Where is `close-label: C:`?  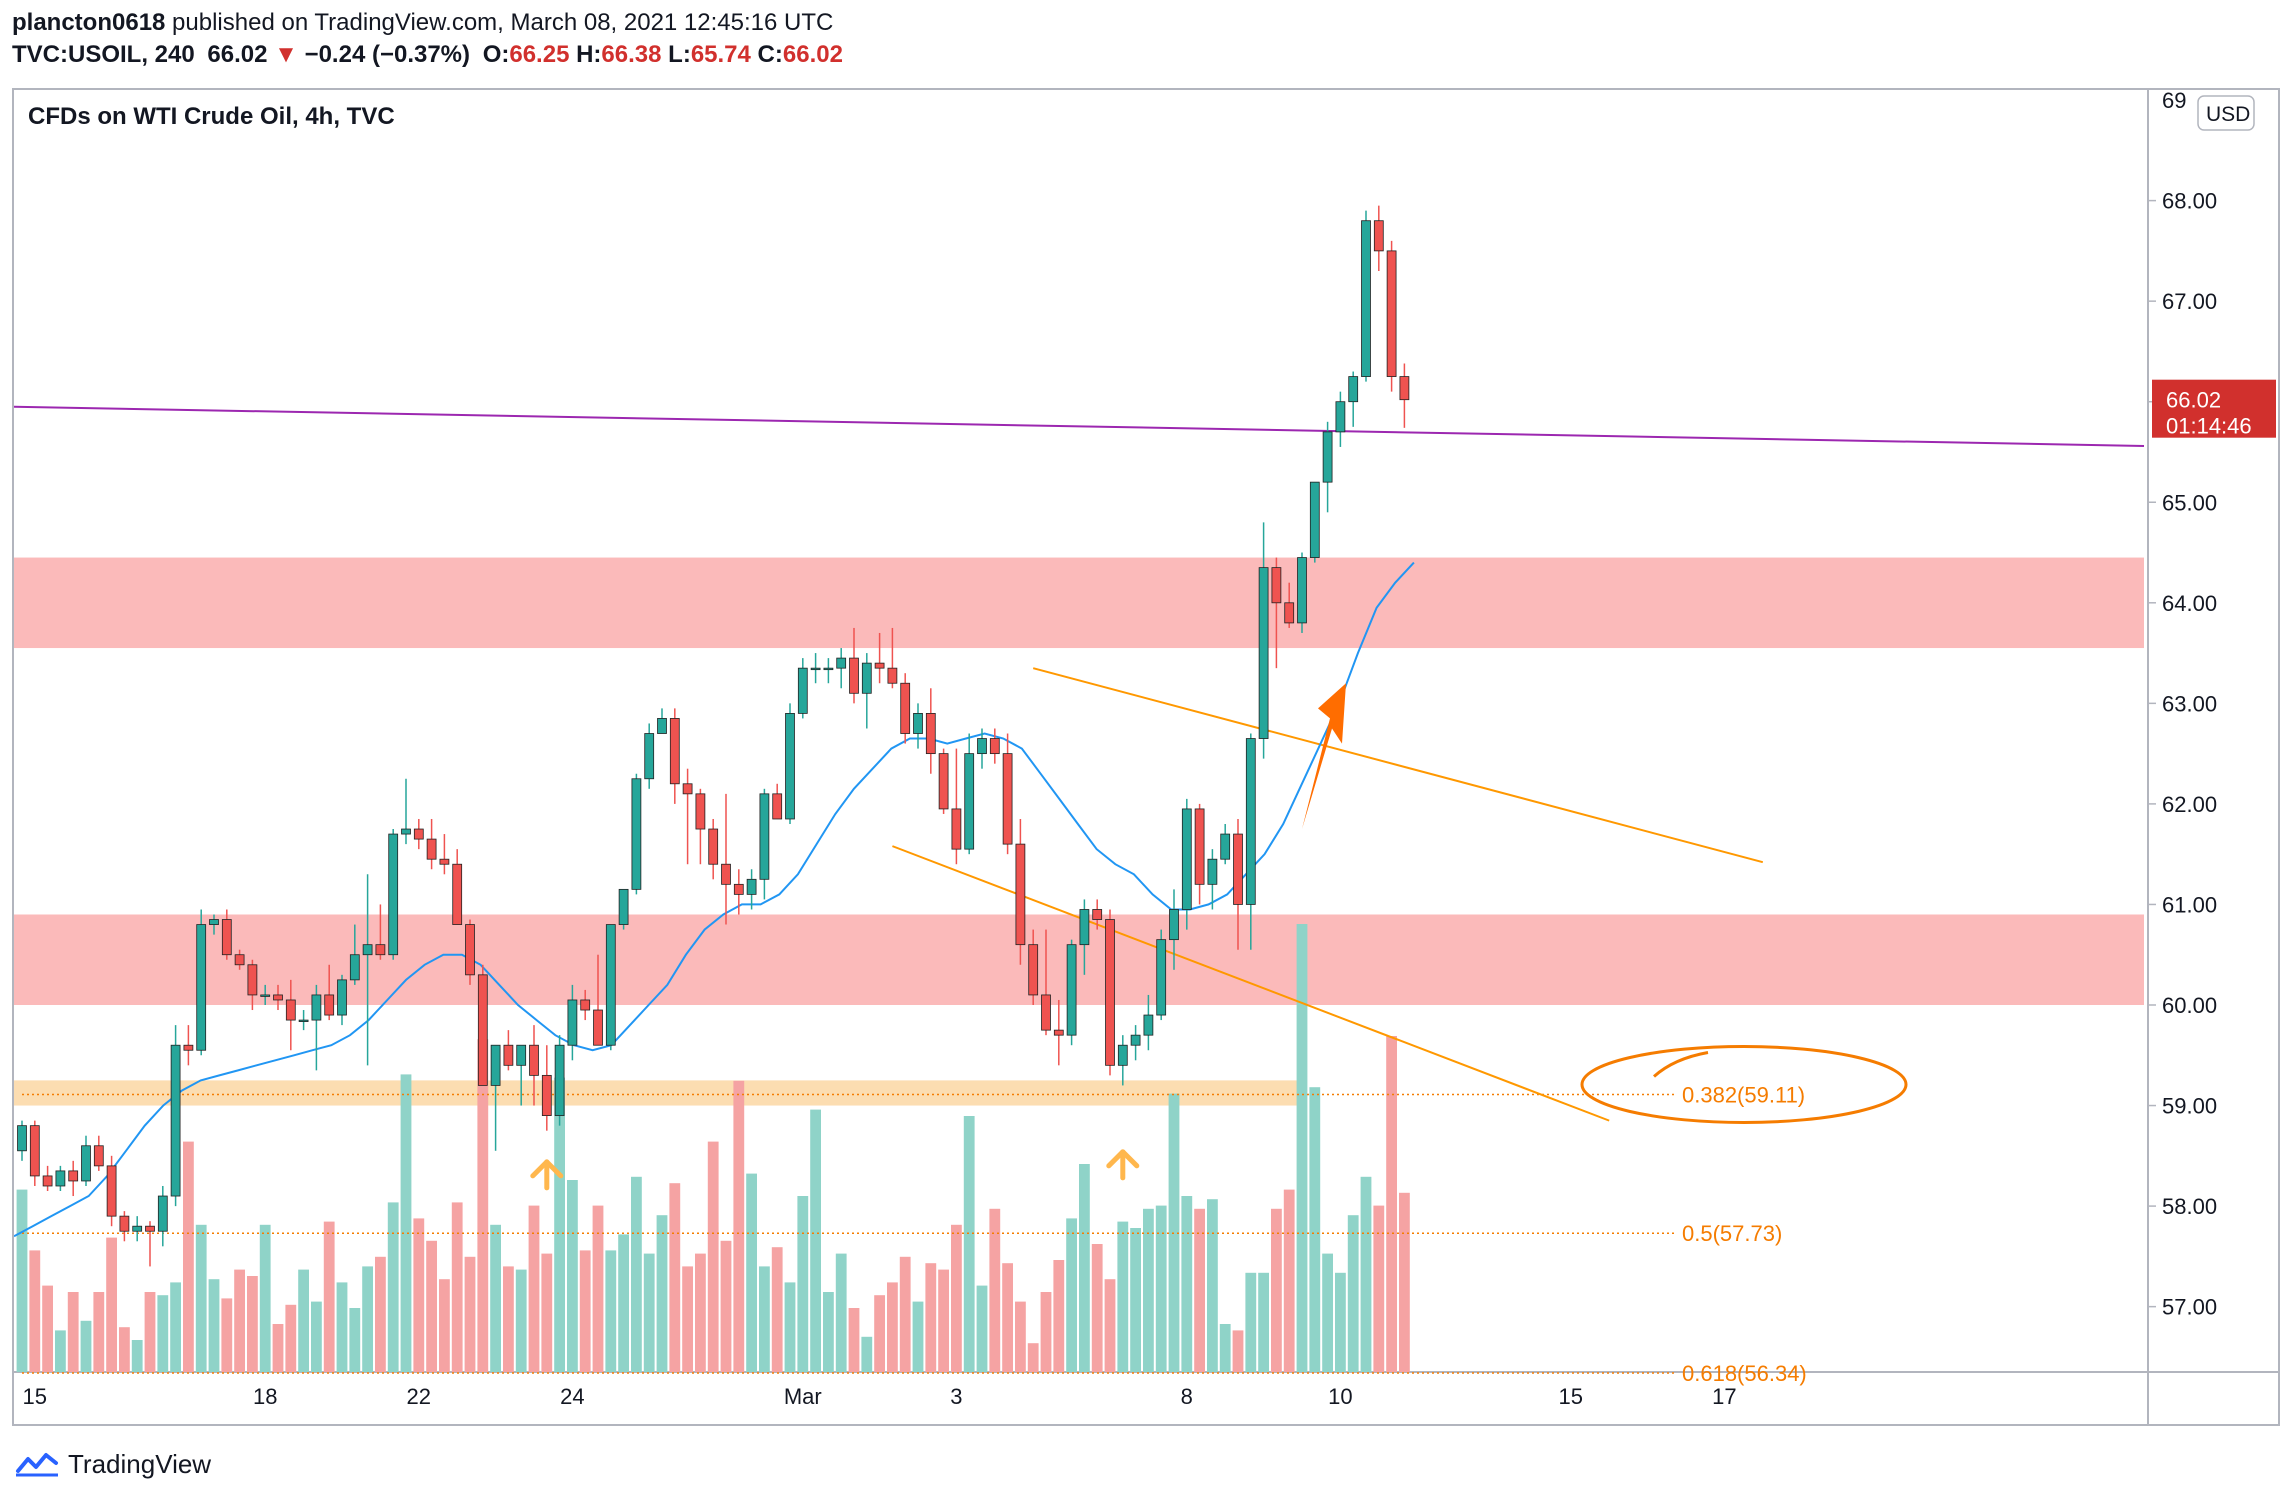 close-label: C: is located at coordinates (770, 54).